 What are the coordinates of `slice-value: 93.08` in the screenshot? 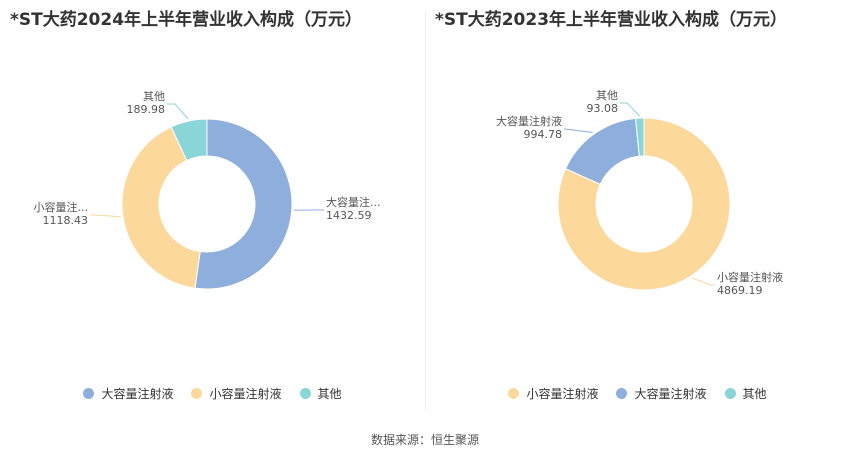 It's located at (603, 108).